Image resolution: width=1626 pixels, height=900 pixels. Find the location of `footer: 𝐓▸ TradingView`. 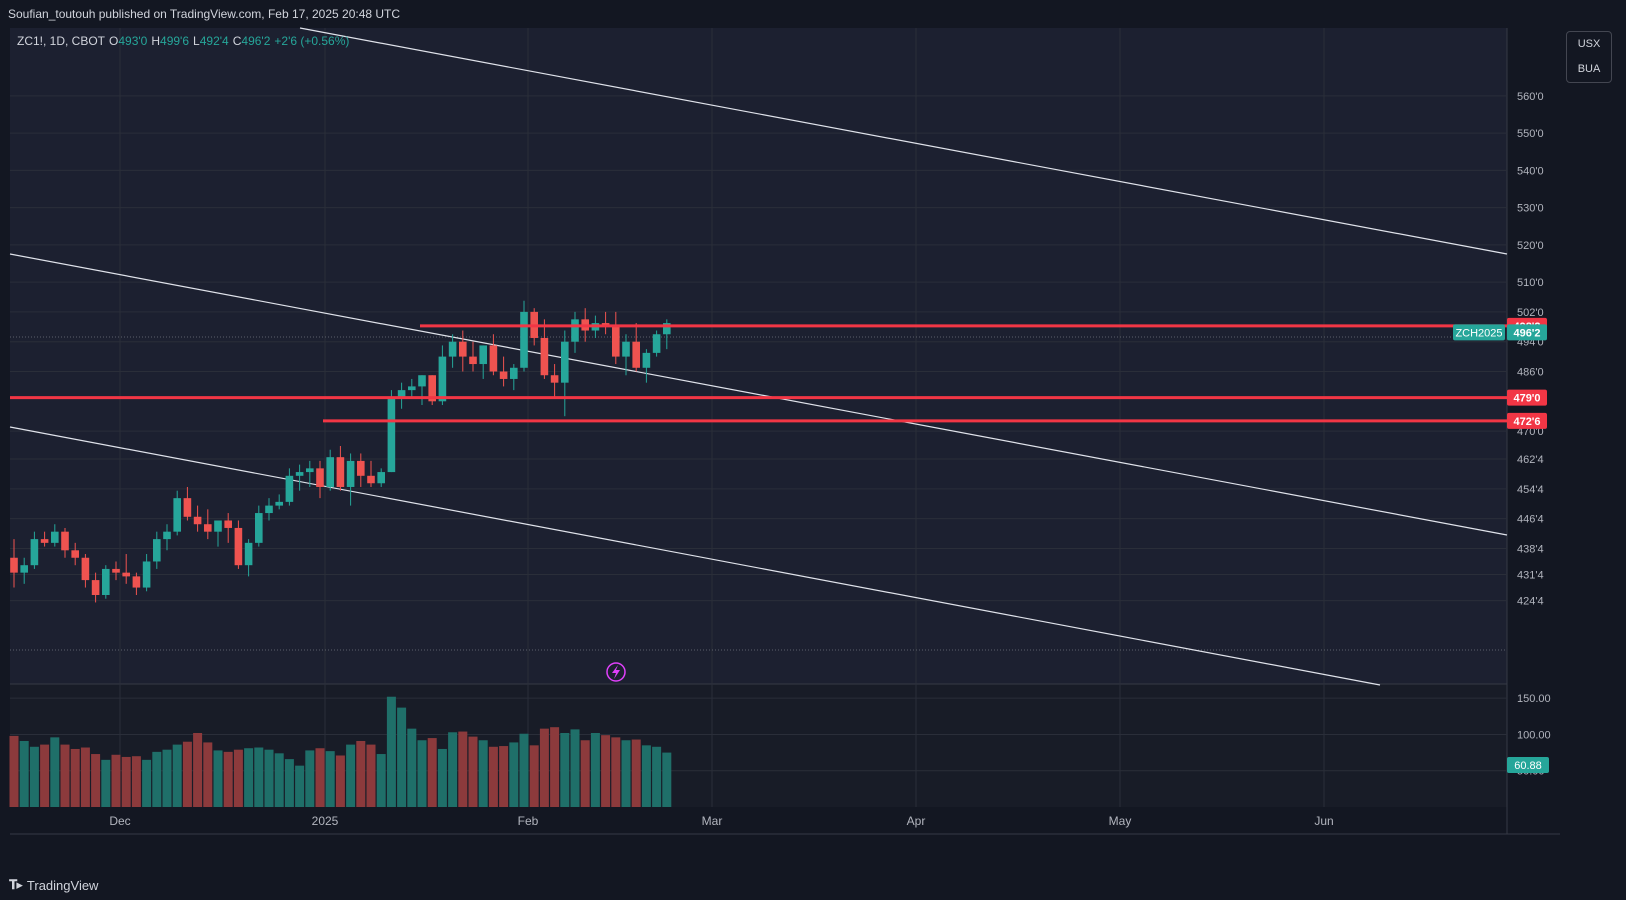

footer: 𝐓▸ TradingView is located at coordinates (813, 884).